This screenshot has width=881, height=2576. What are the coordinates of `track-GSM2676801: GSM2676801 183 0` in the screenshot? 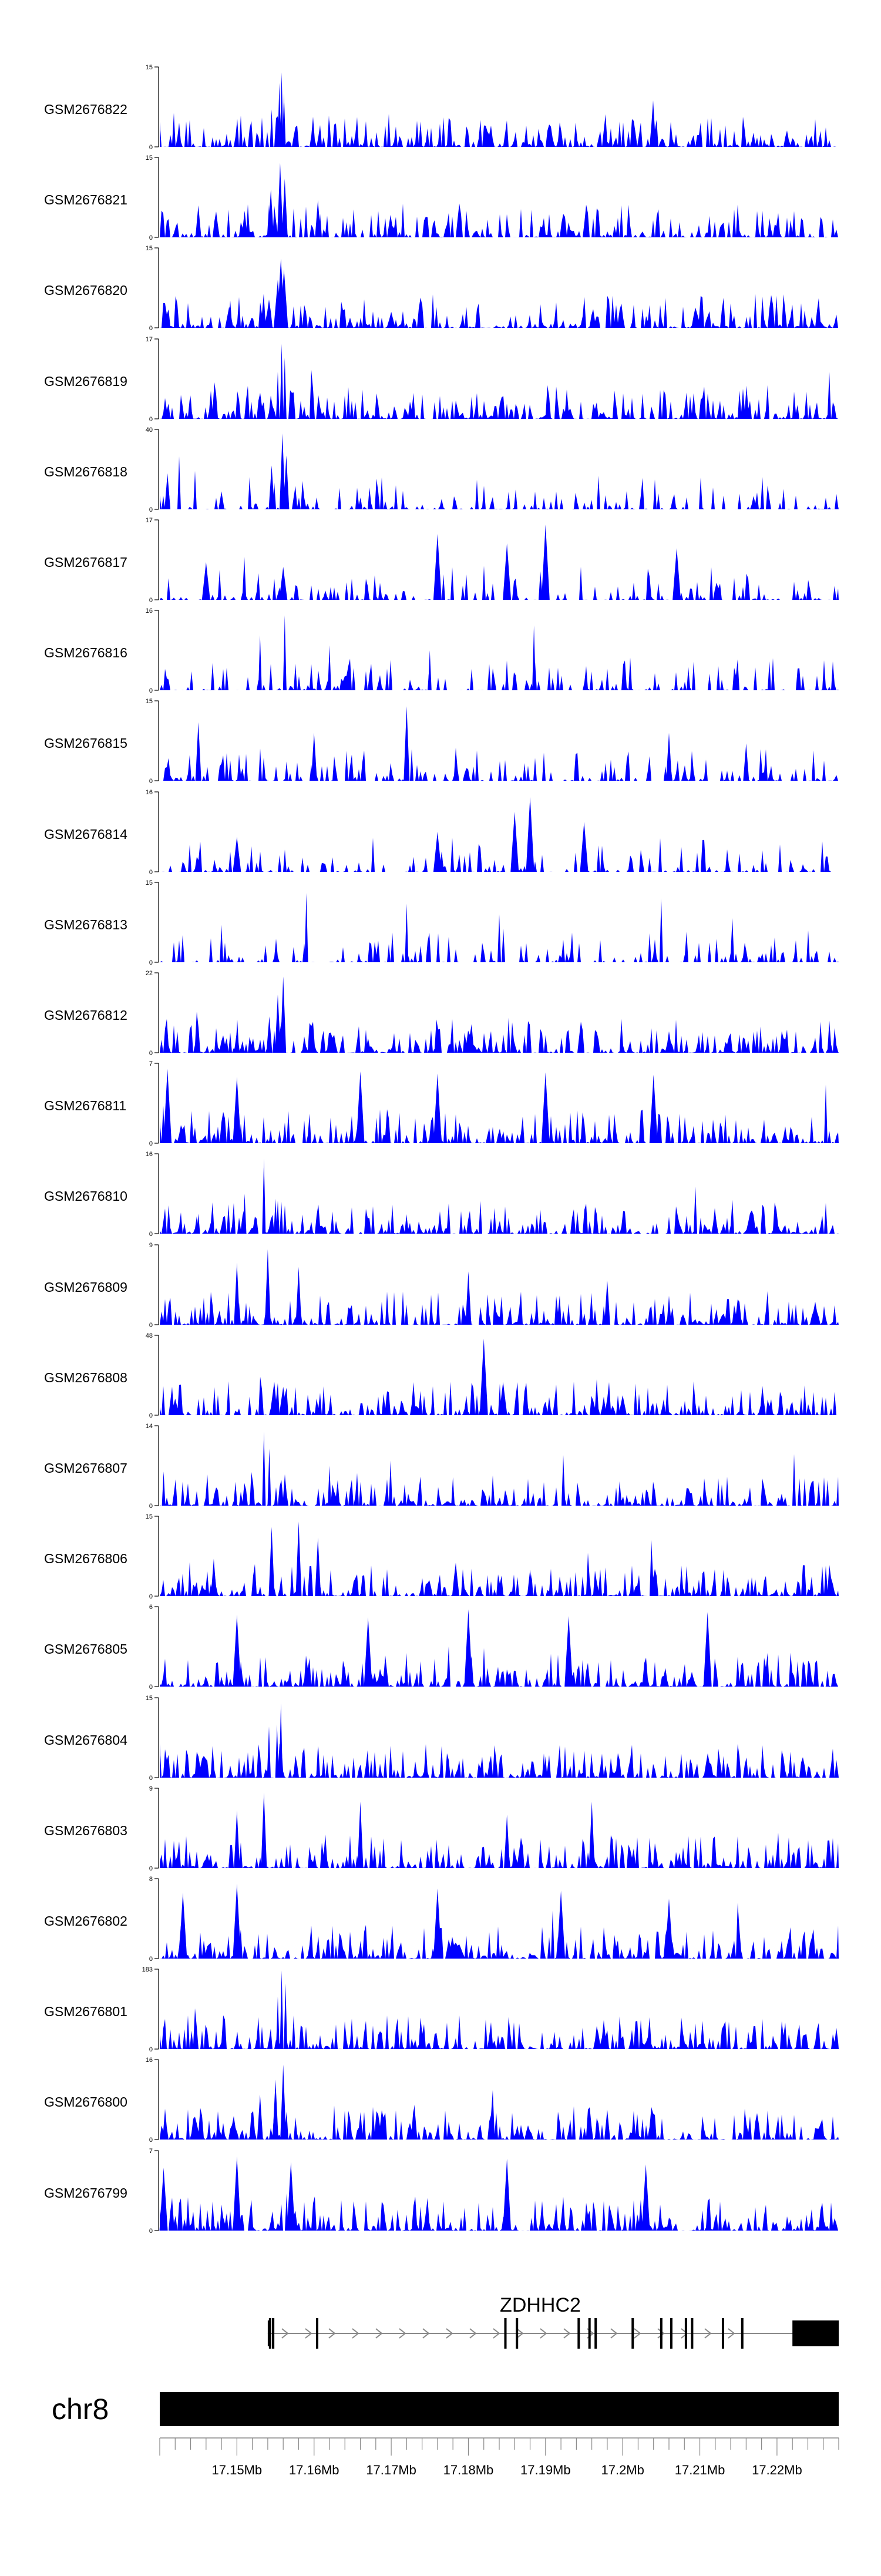 It's located at (441, 2010).